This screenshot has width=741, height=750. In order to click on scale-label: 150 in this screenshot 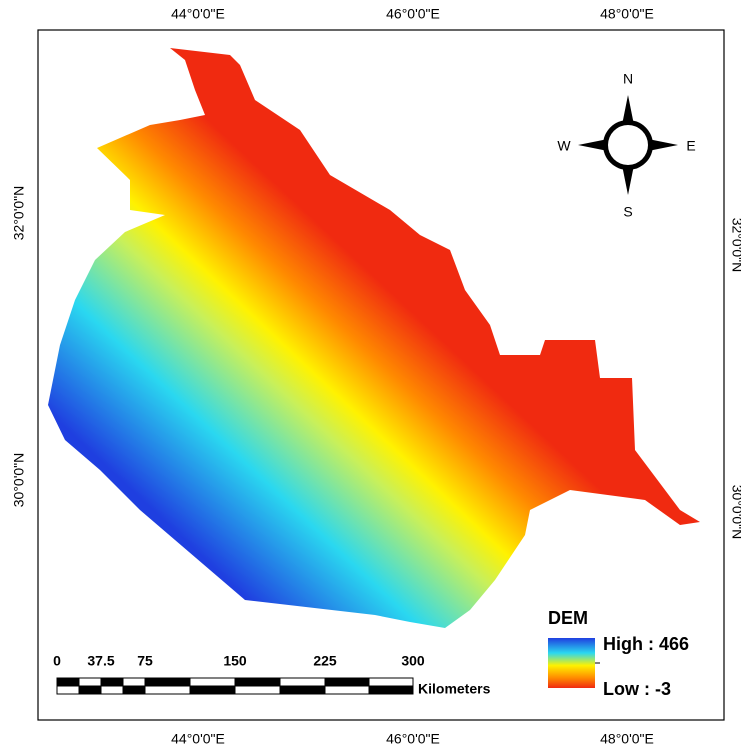, I will do `click(235, 661)`.